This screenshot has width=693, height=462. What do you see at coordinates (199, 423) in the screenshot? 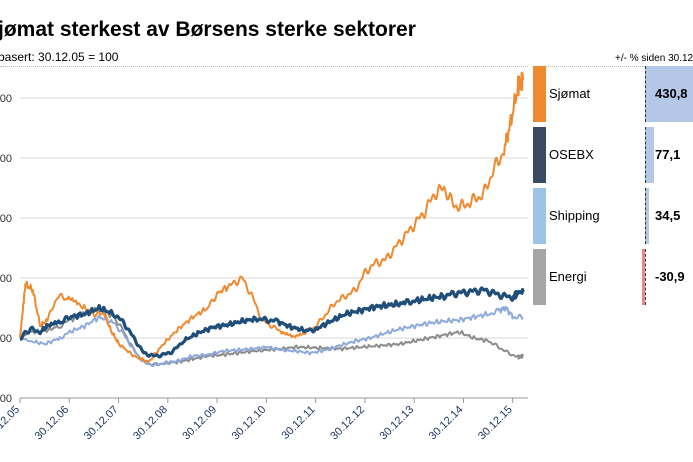
I see `x-tick-label: 30.12.09` at bounding box center [199, 423].